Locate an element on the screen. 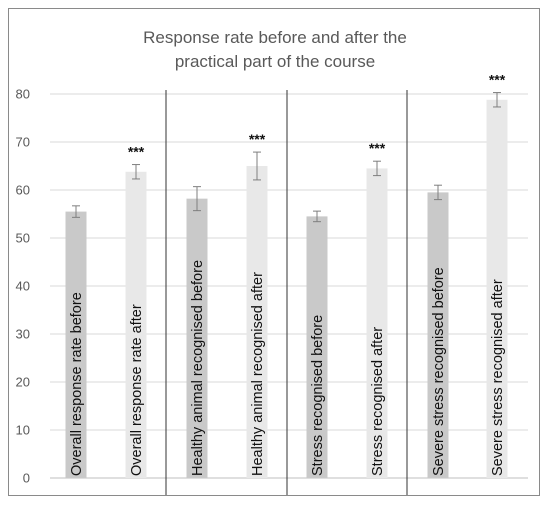 This screenshot has width=550, height=506. bar-label: Stress recognised before is located at coordinates (318, 395).